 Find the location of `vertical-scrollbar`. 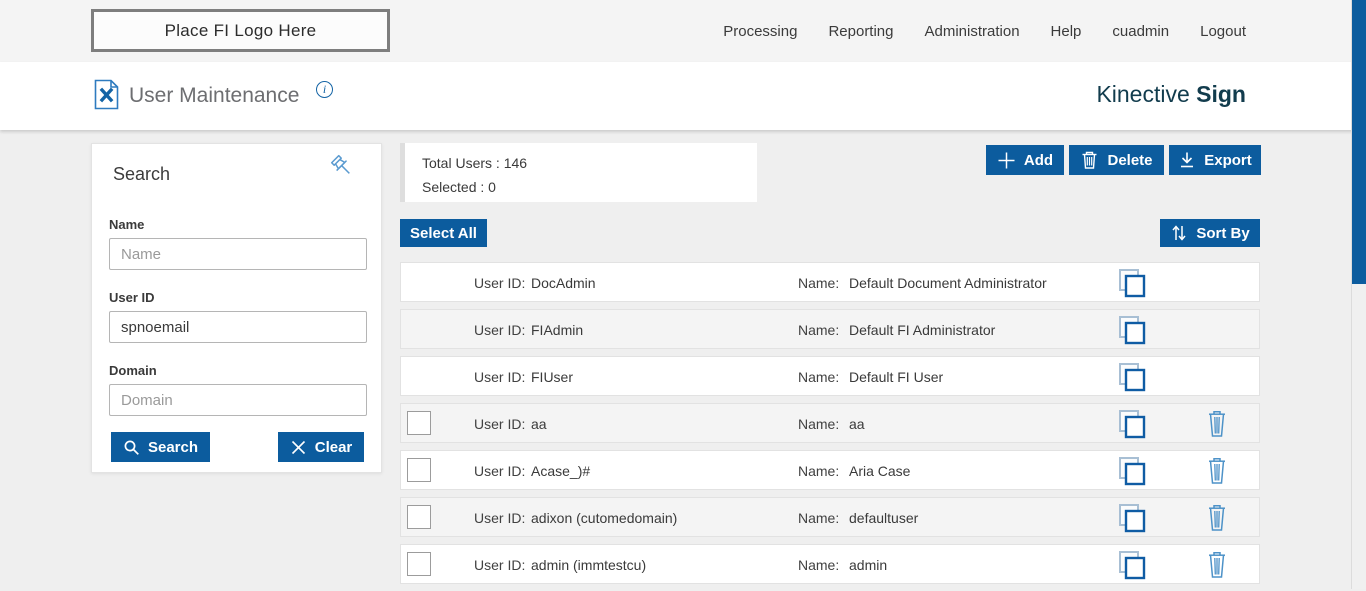

vertical-scrollbar is located at coordinates (1358, 294).